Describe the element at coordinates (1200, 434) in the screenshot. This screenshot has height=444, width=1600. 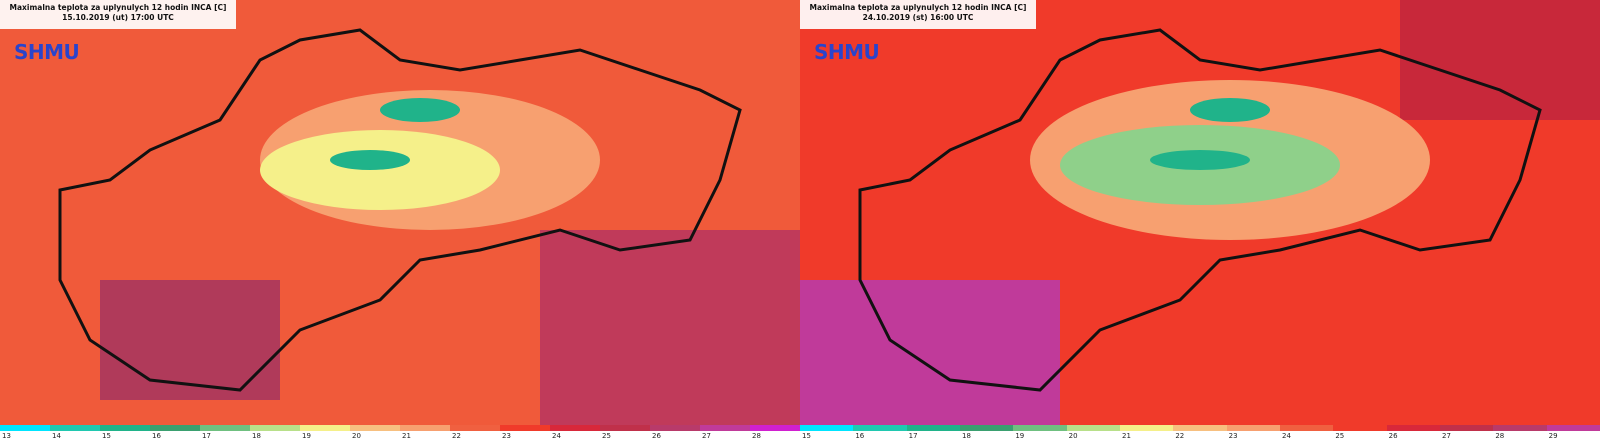
I see `color-legend: 15 16 17 18 19 20 21 22 23 24 25 26 27 28 29` at that location.